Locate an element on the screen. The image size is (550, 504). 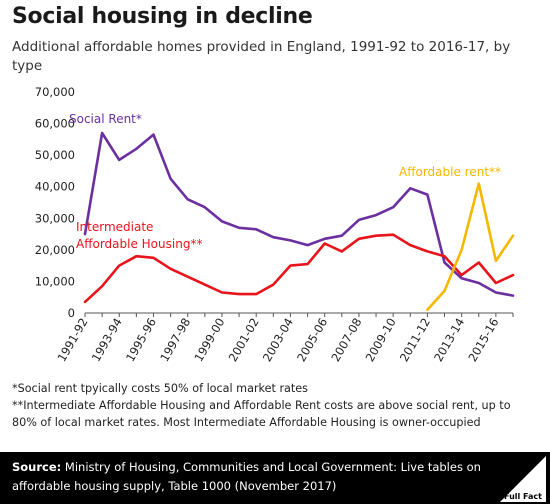
y-tick-label: 70,000 is located at coordinates (55, 92).